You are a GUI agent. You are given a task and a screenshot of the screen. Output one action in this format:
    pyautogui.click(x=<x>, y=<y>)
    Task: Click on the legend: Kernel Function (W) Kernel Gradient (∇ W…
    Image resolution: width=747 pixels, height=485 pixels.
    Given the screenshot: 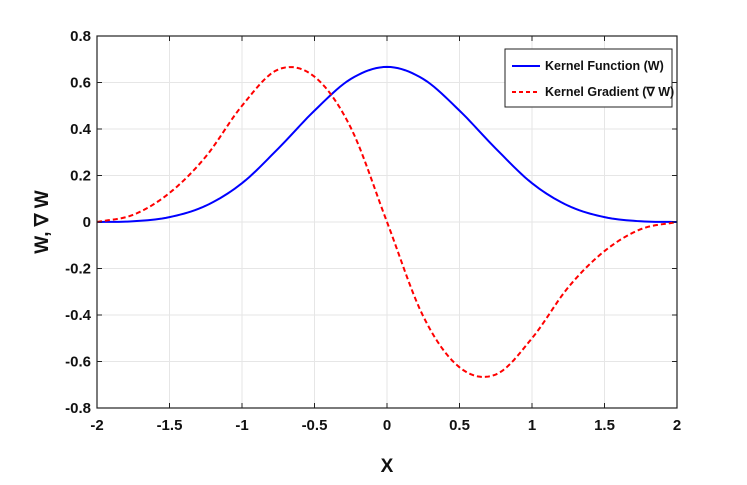 What is the action you would take?
    pyautogui.click(x=589, y=78)
    